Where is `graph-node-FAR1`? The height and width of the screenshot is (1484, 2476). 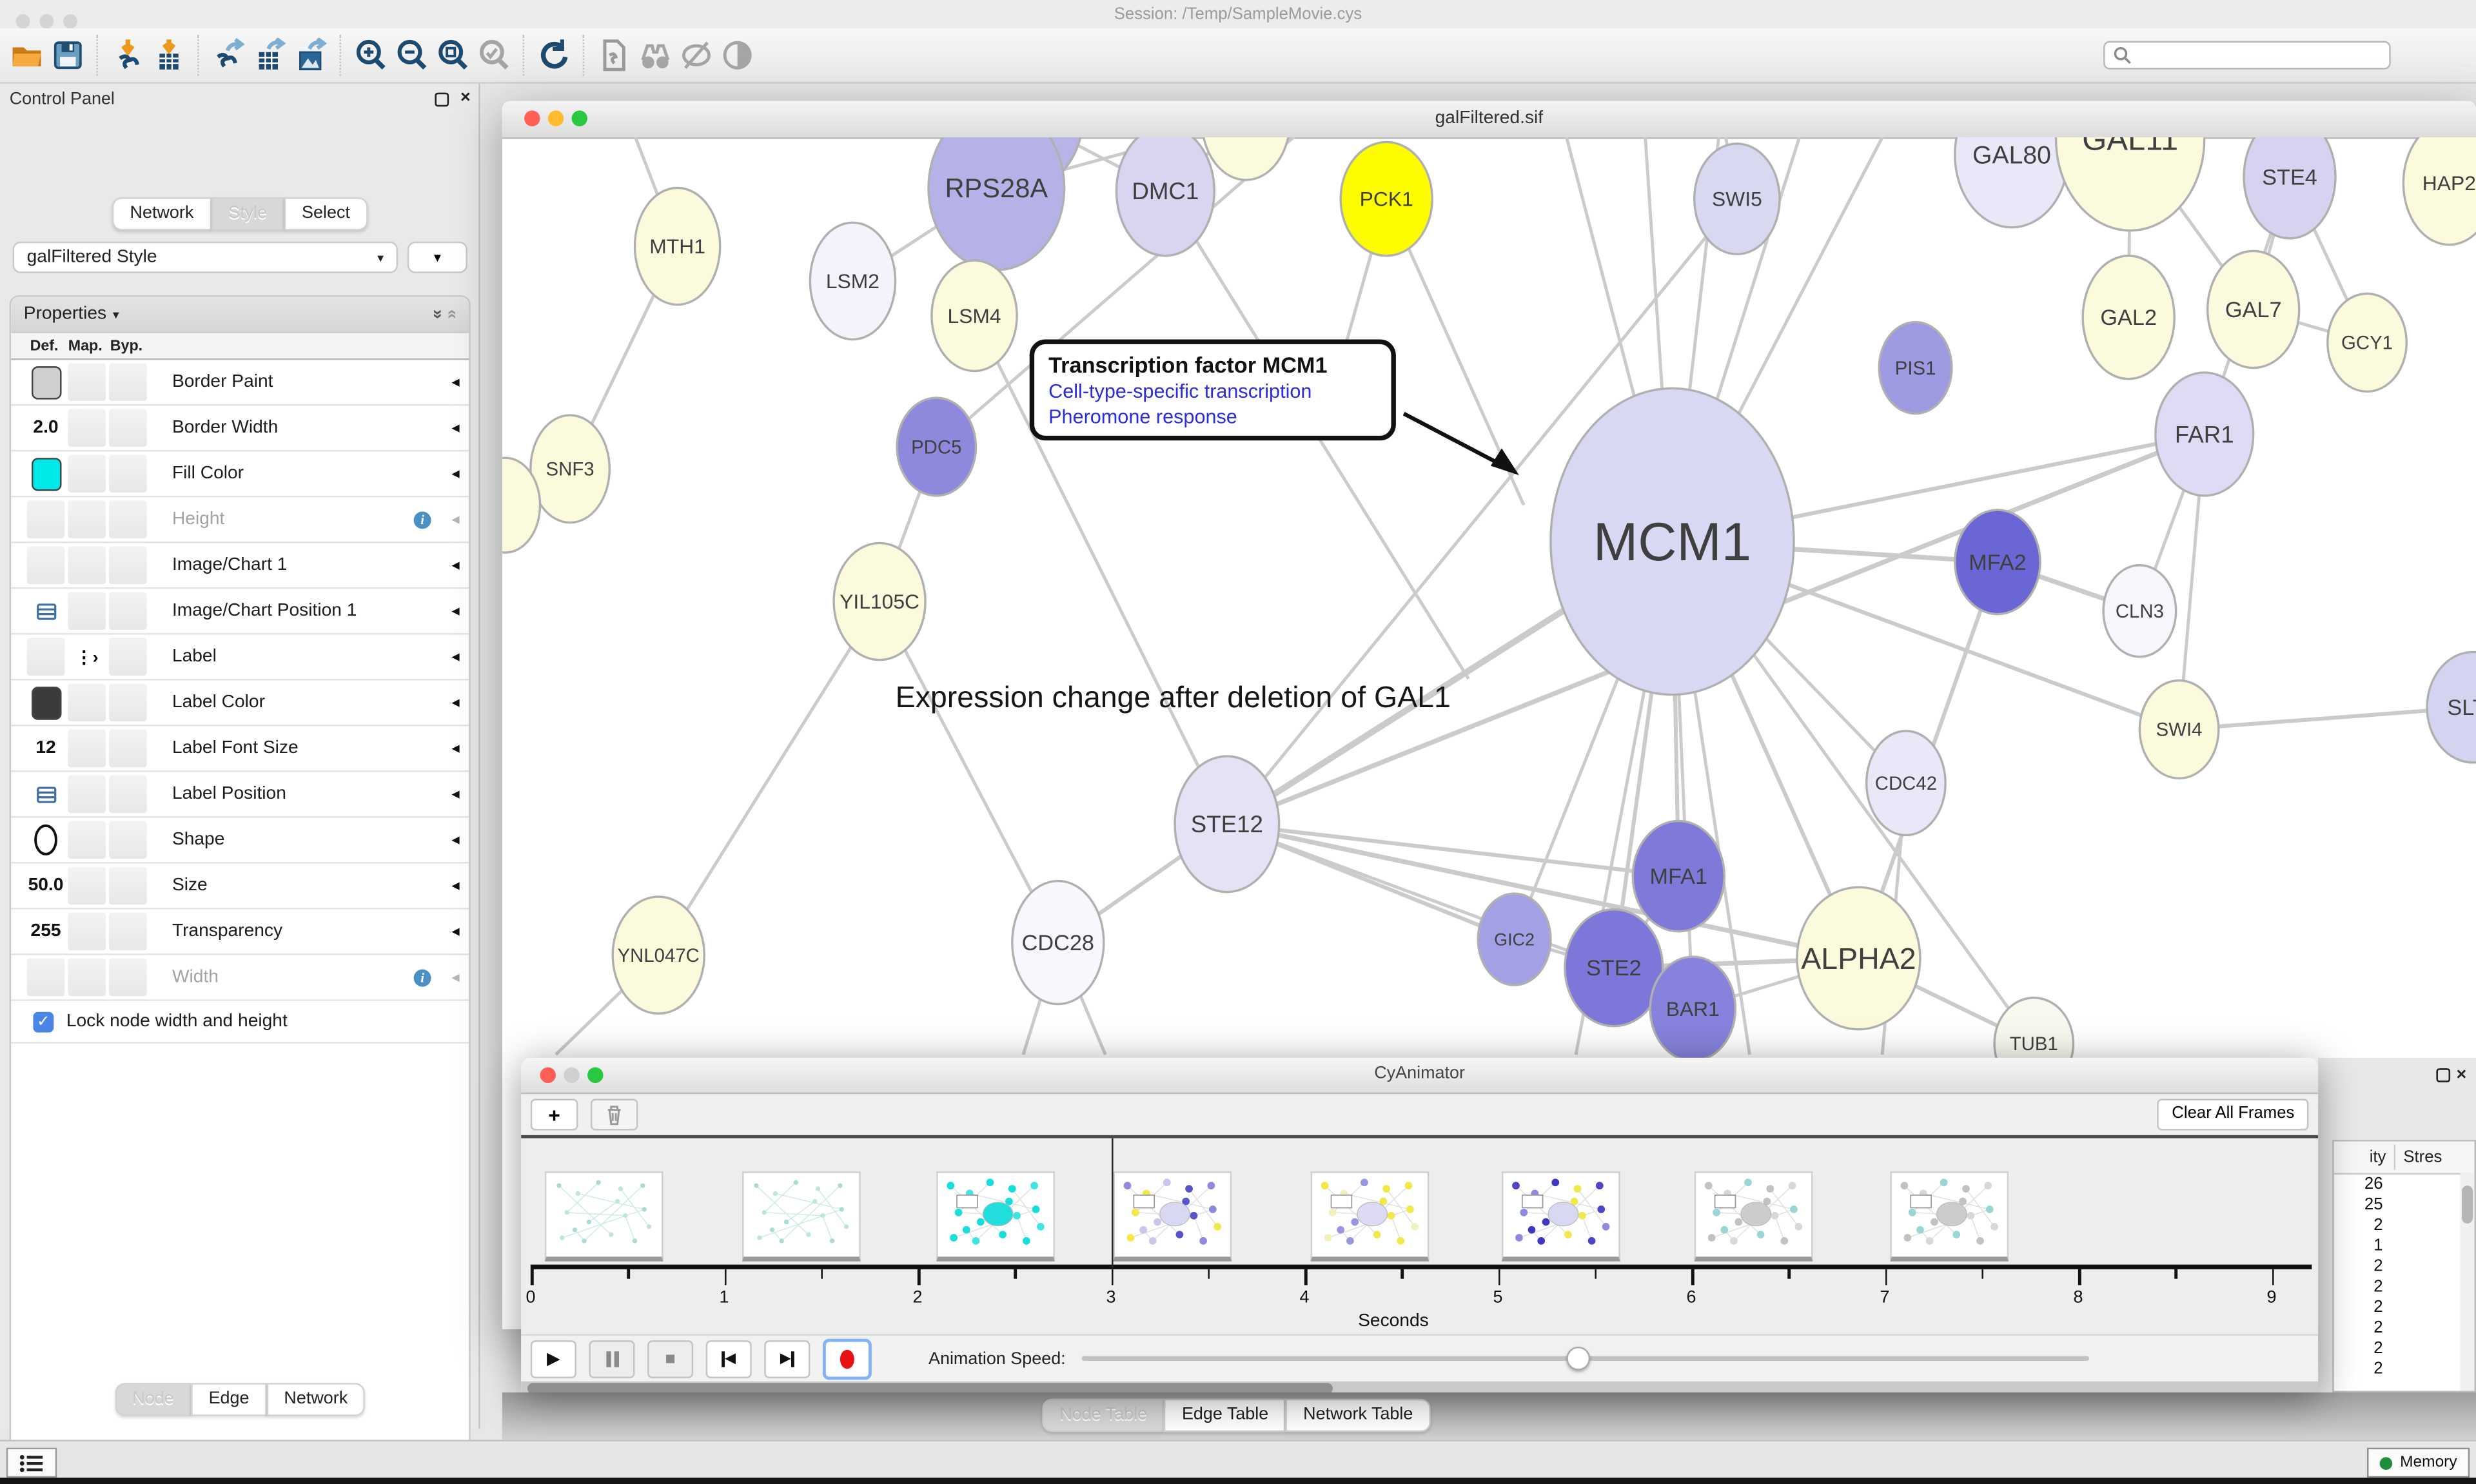
graph-node-FAR1 is located at coordinates (2204, 434).